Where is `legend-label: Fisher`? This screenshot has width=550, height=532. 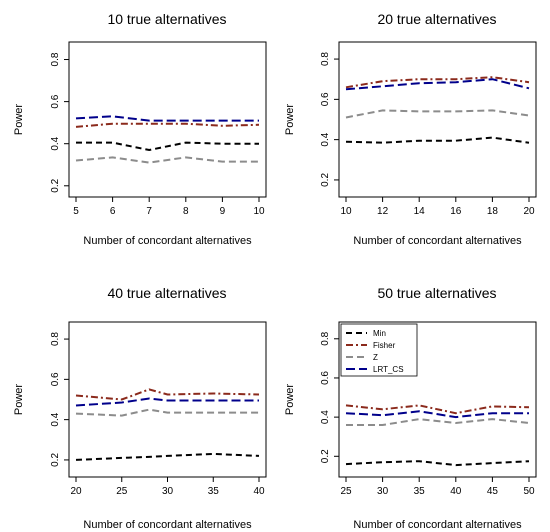 legend-label: Fisher is located at coordinates (384, 345).